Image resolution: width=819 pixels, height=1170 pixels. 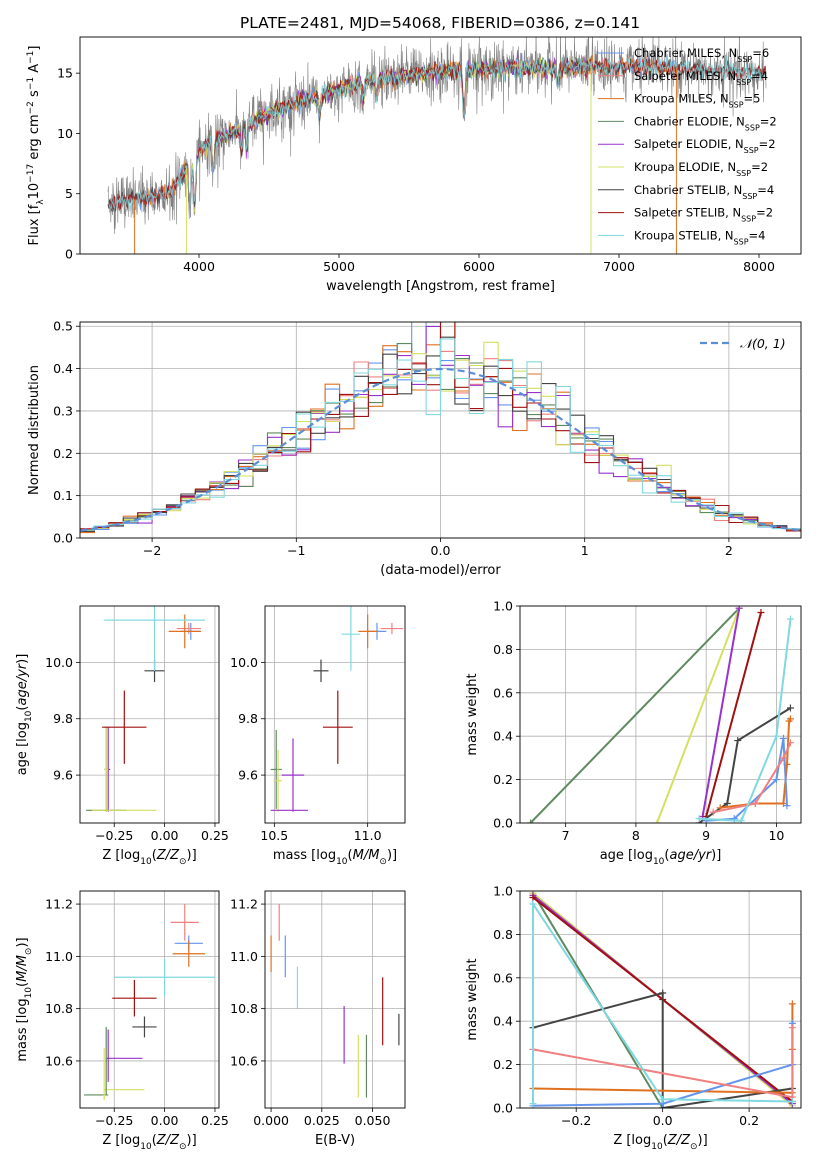 I want to click on legend-label-text: Salpeter ELODIE, N, so click(x=689, y=144).